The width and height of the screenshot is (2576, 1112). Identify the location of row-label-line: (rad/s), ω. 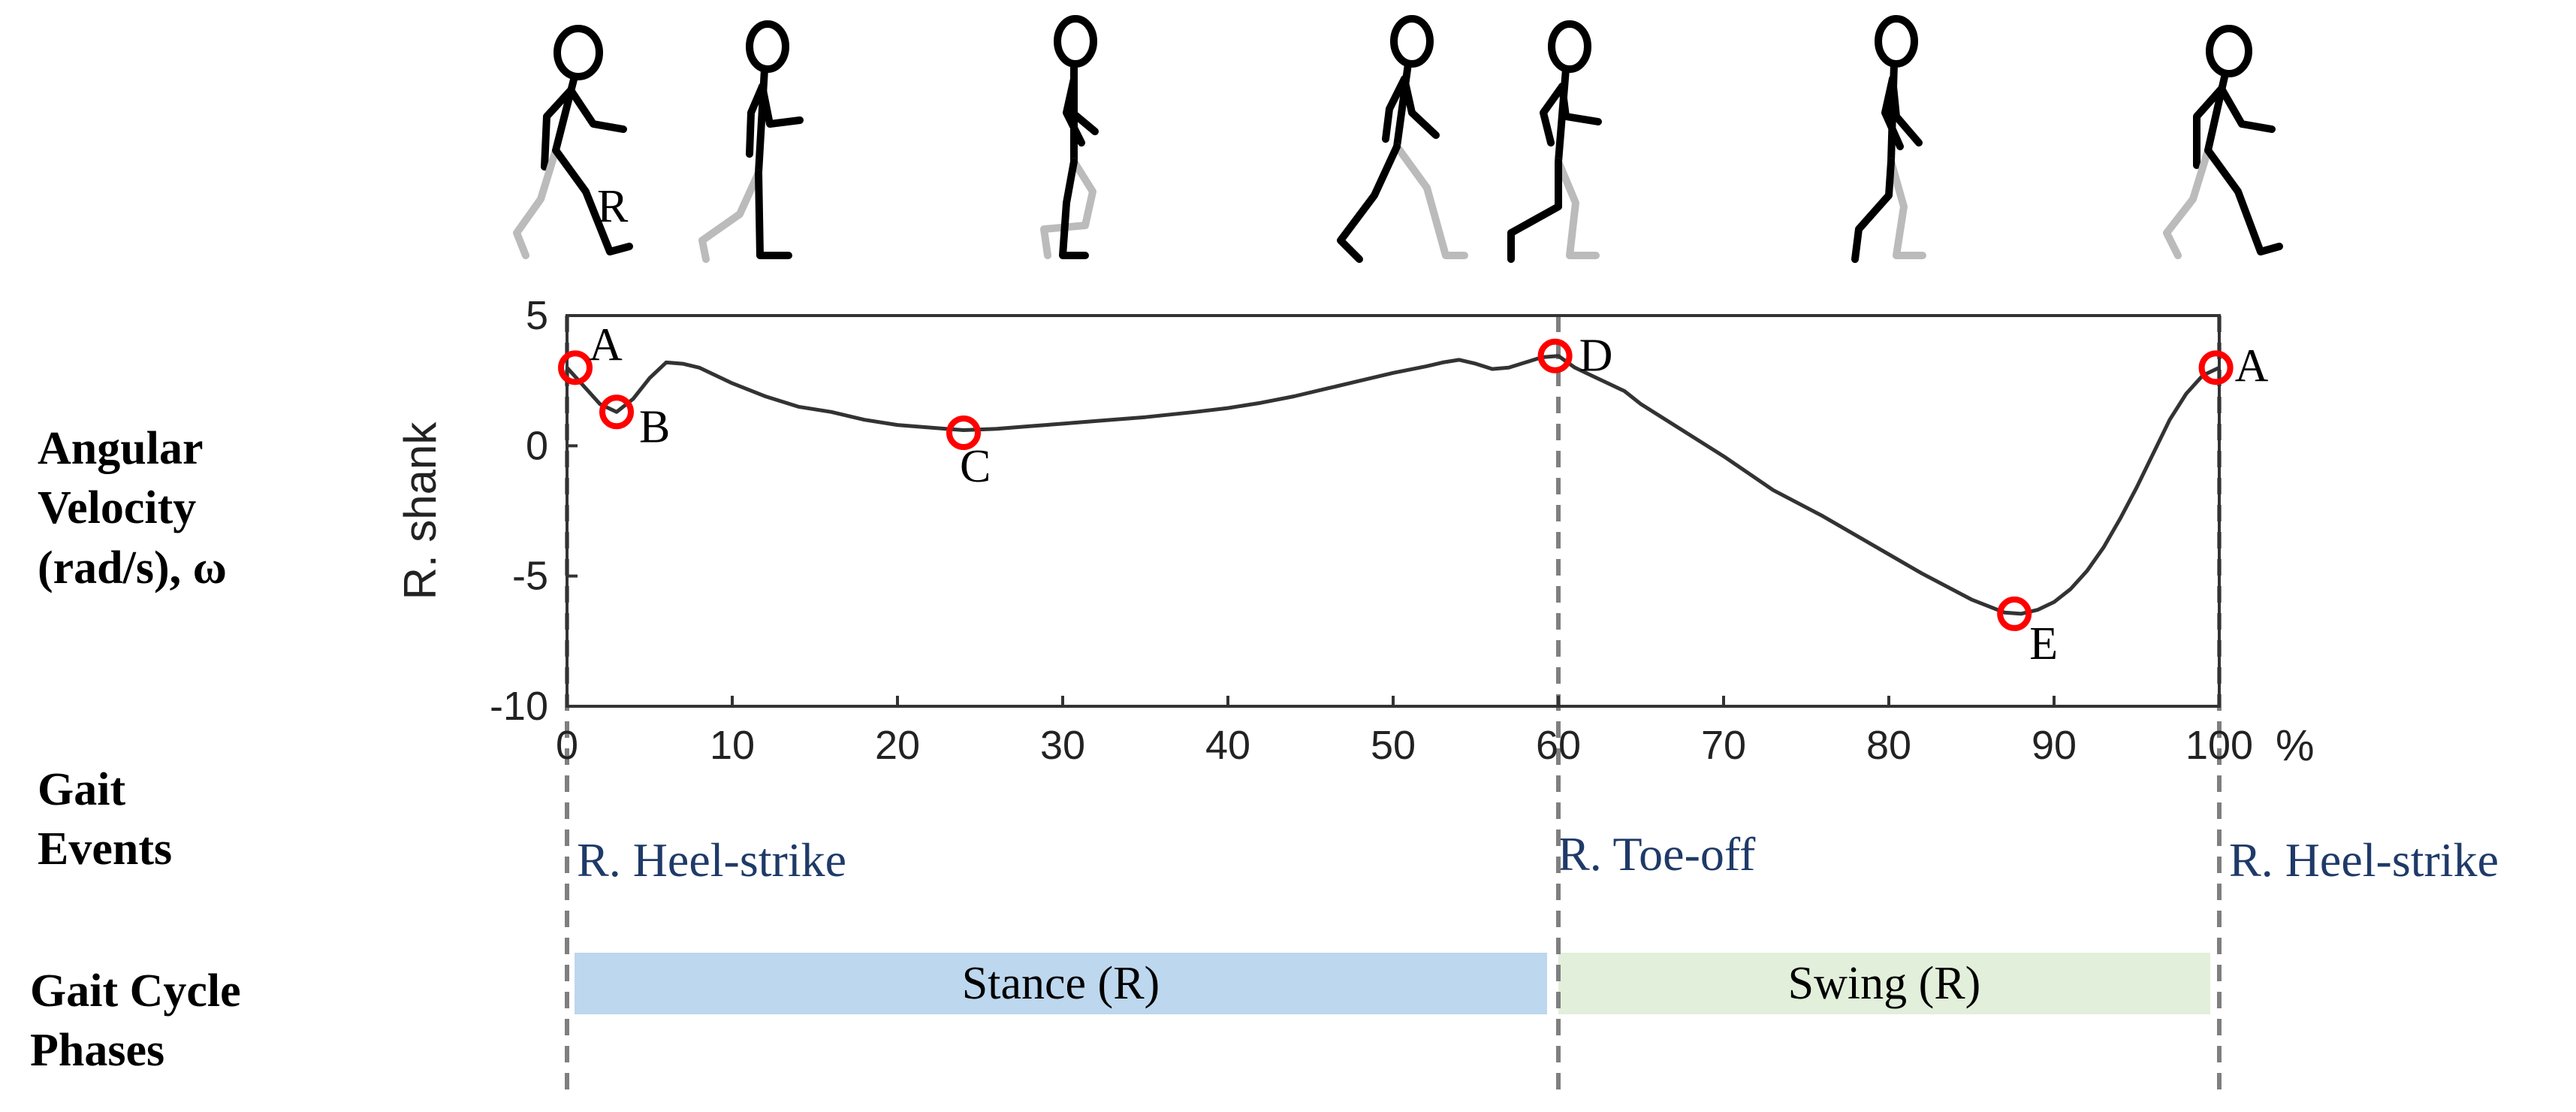
(132, 568).